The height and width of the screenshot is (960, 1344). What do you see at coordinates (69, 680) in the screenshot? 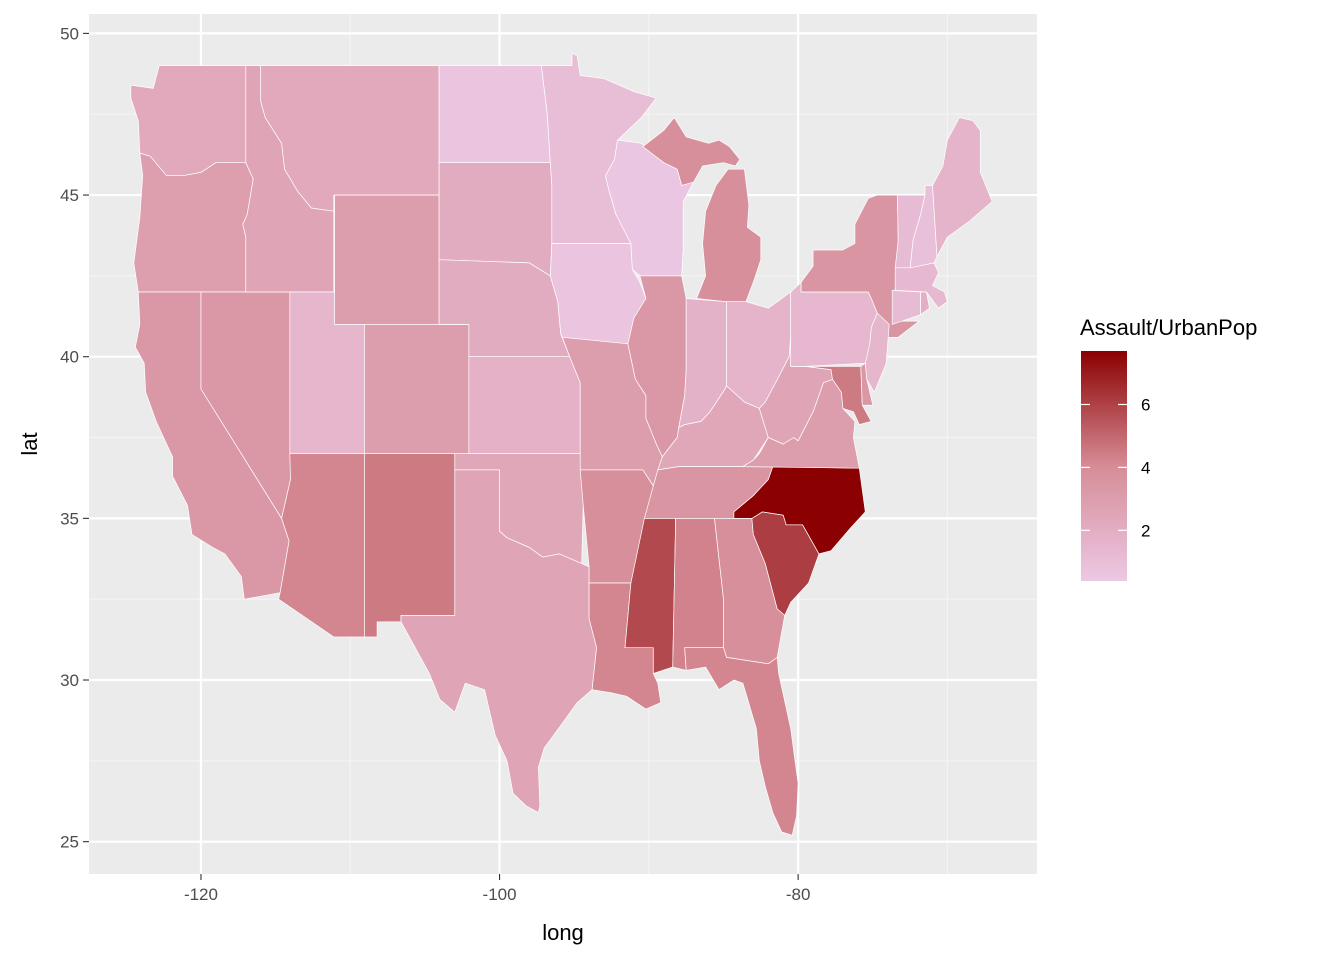
I see `y-tick-label: 30` at bounding box center [69, 680].